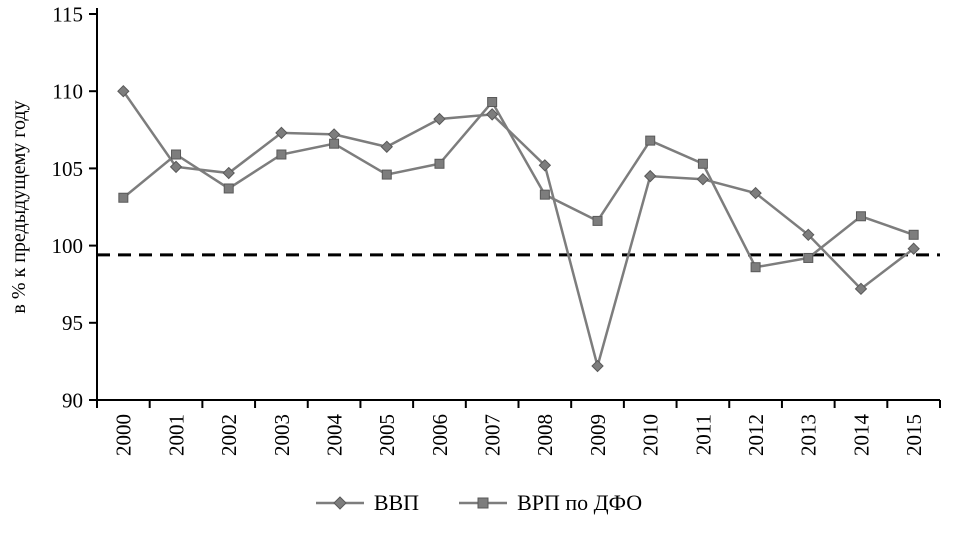 This screenshot has width=956, height=534. I want to click on x-tick-label: 2013, so click(809, 435).